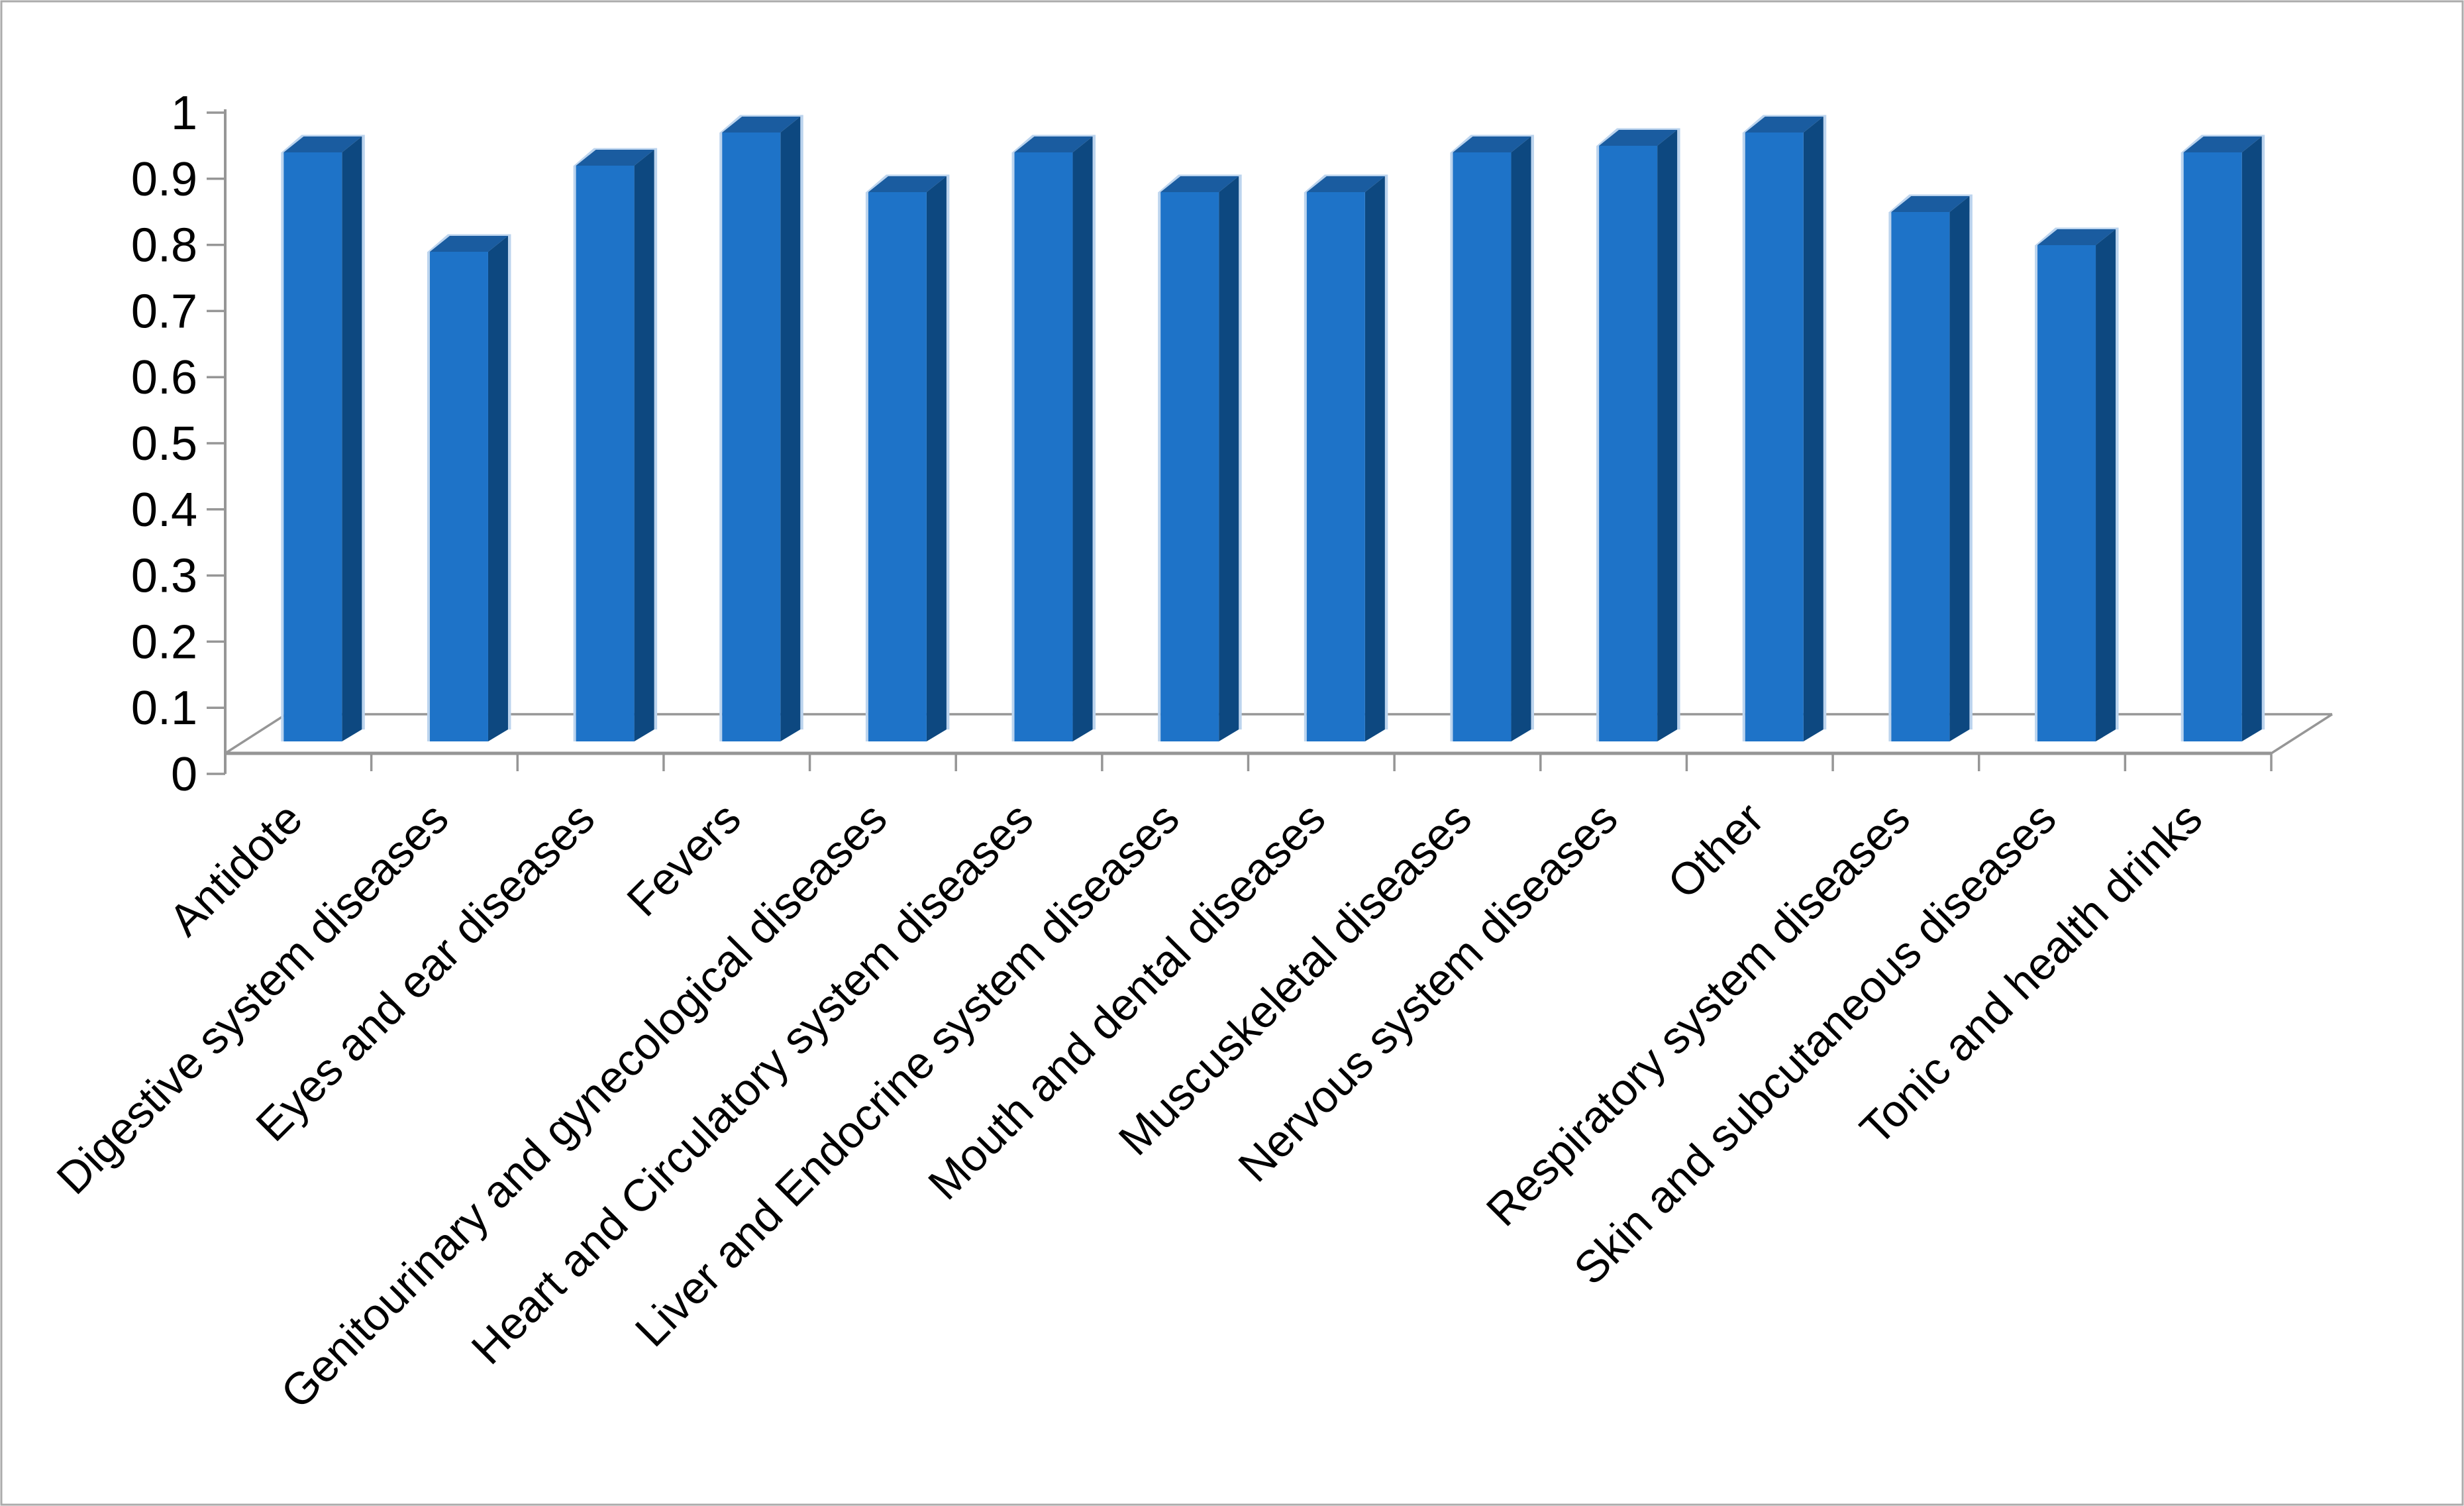  Describe the element at coordinates (164, 510) in the screenshot. I see `y-axis-label: 0.4` at that location.